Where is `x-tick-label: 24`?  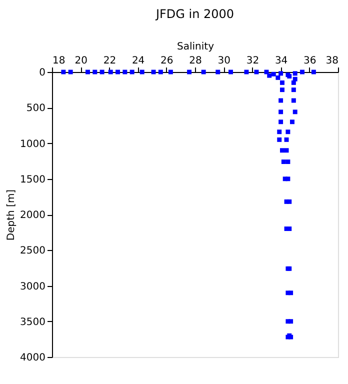 x-tick-label: 24 is located at coordinates (138, 61).